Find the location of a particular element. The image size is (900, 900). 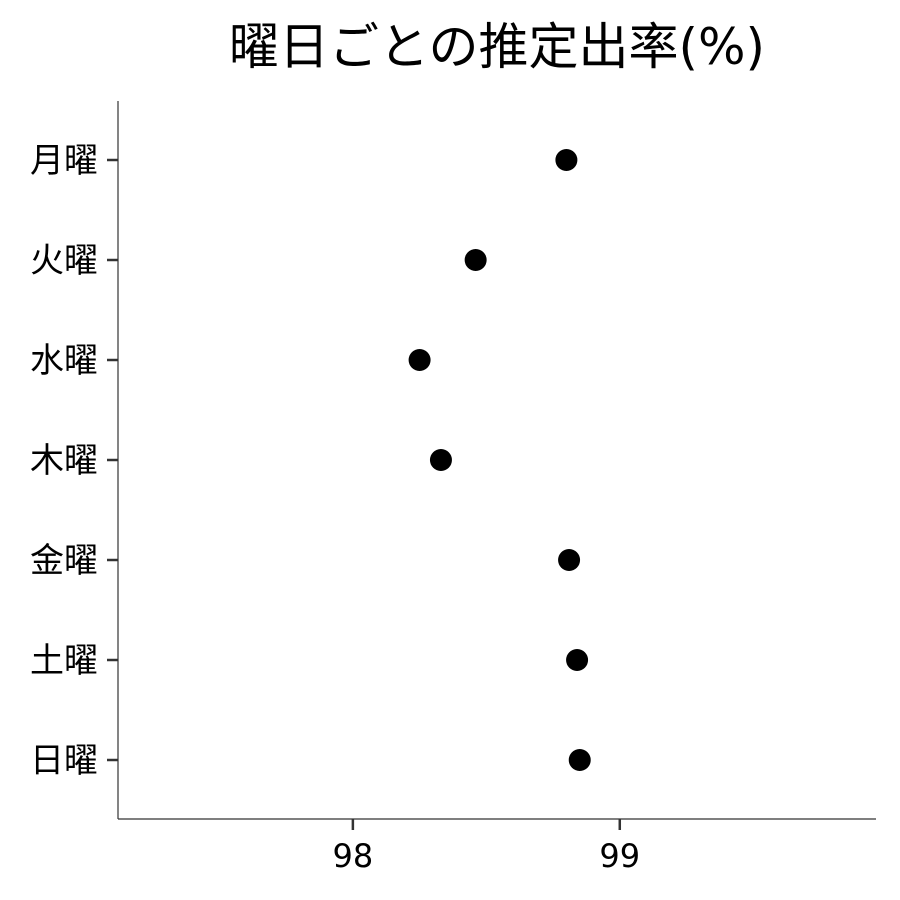

y-tick-label: 木曜 is located at coordinates (64, 461).